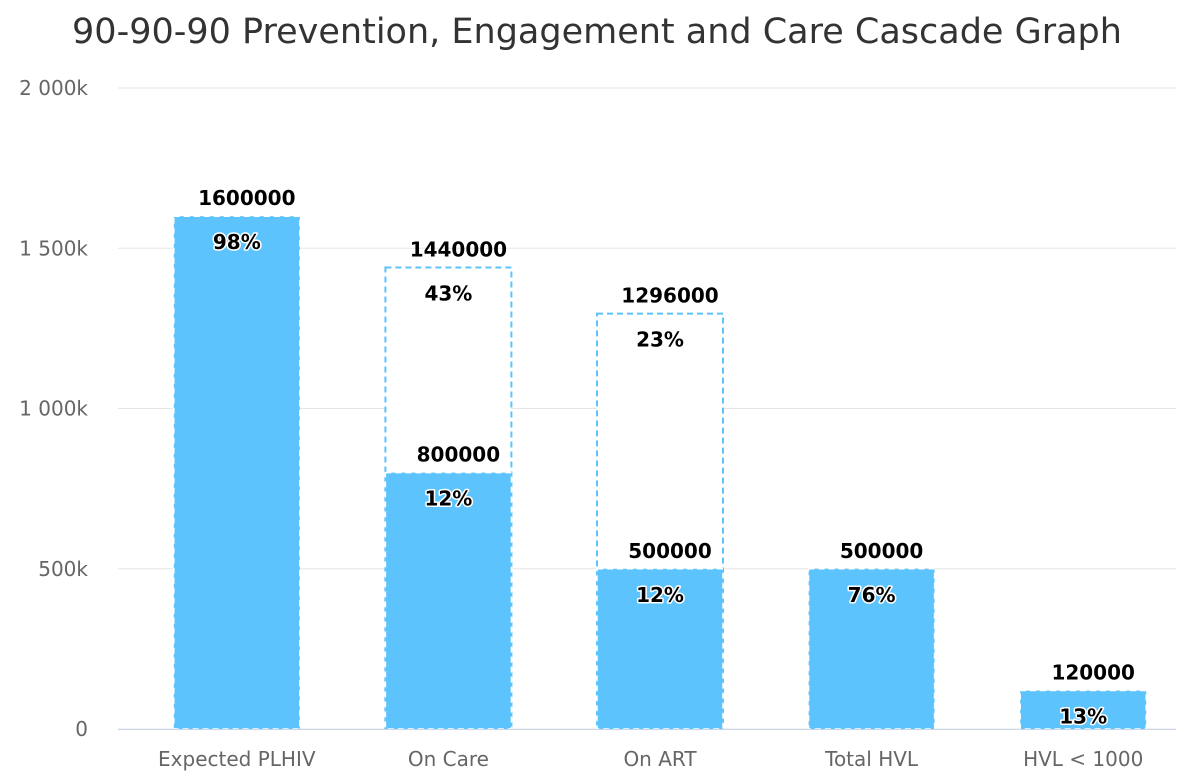 The image size is (1194, 776). Describe the element at coordinates (63, 569) in the screenshot. I see `y-tick-label: 500k` at that location.